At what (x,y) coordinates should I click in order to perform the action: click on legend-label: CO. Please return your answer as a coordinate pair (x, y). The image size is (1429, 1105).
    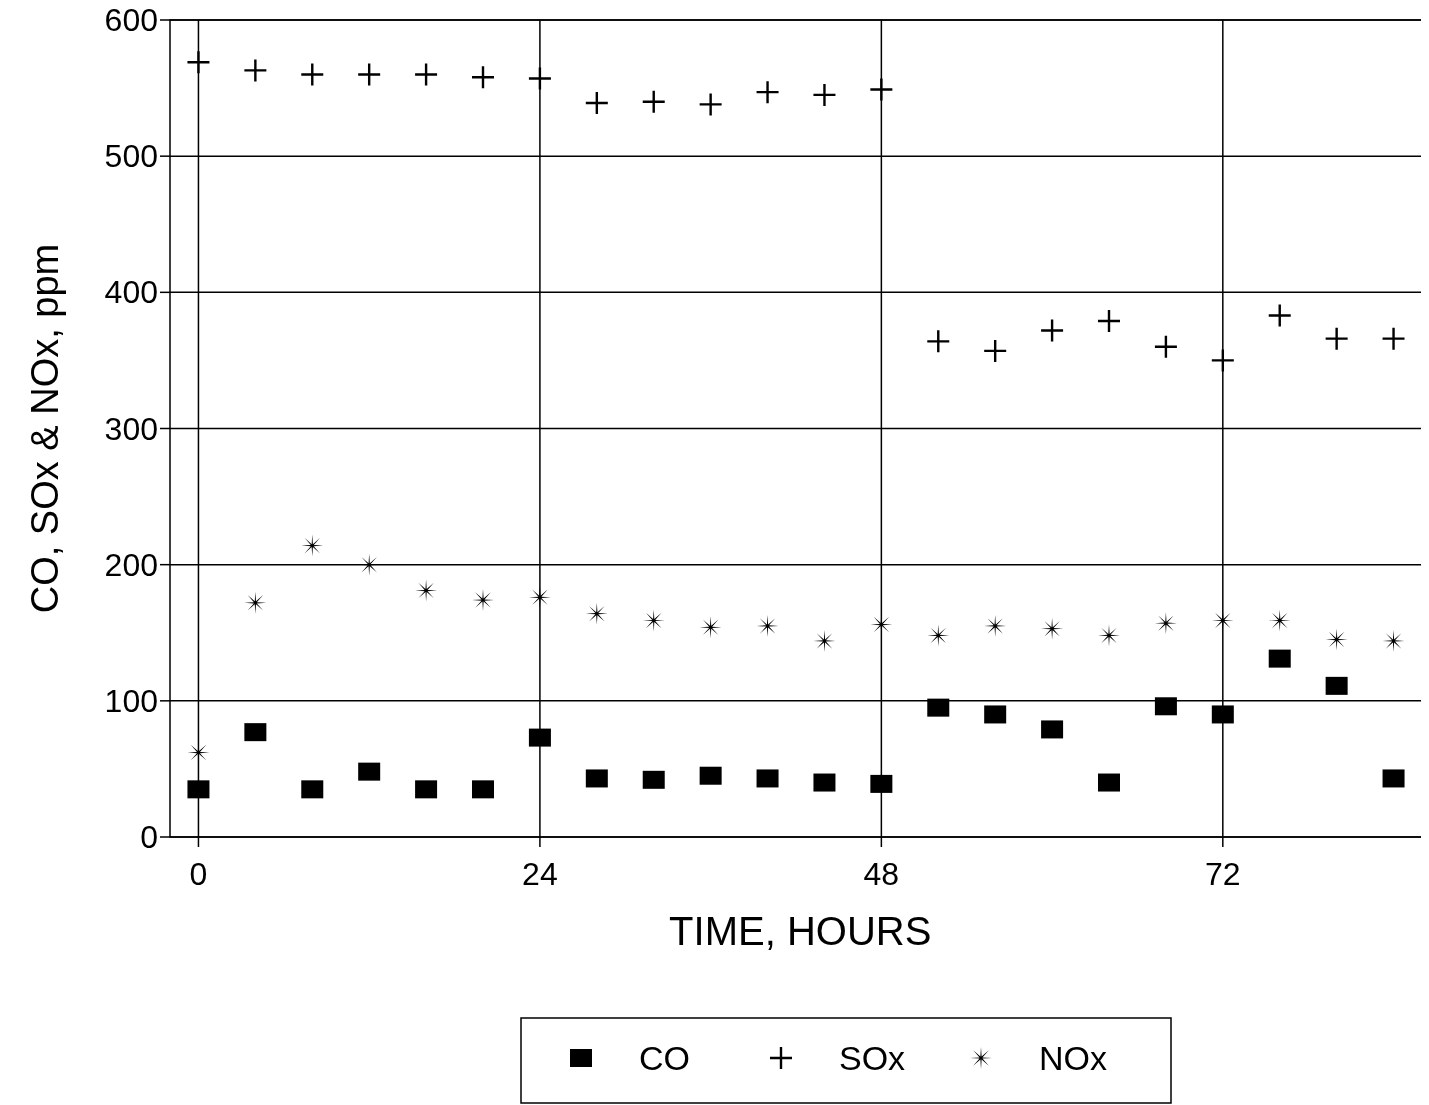
    Looking at the image, I should click on (664, 1058).